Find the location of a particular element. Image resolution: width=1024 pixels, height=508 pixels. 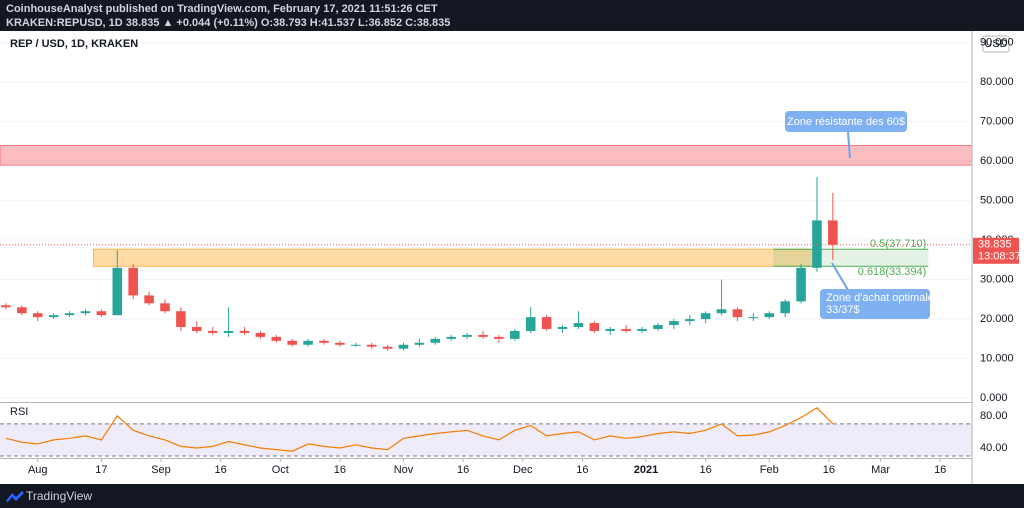

rsi-line is located at coordinates (419, 429).